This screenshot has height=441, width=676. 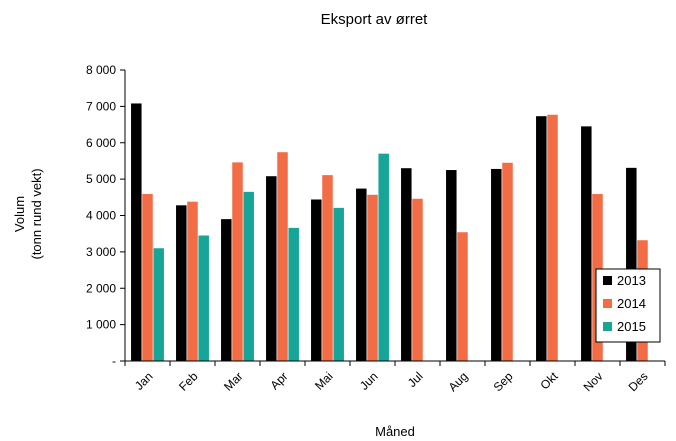 What do you see at coordinates (631, 303) in the screenshot?
I see `legend-label-2014: 2014` at bounding box center [631, 303].